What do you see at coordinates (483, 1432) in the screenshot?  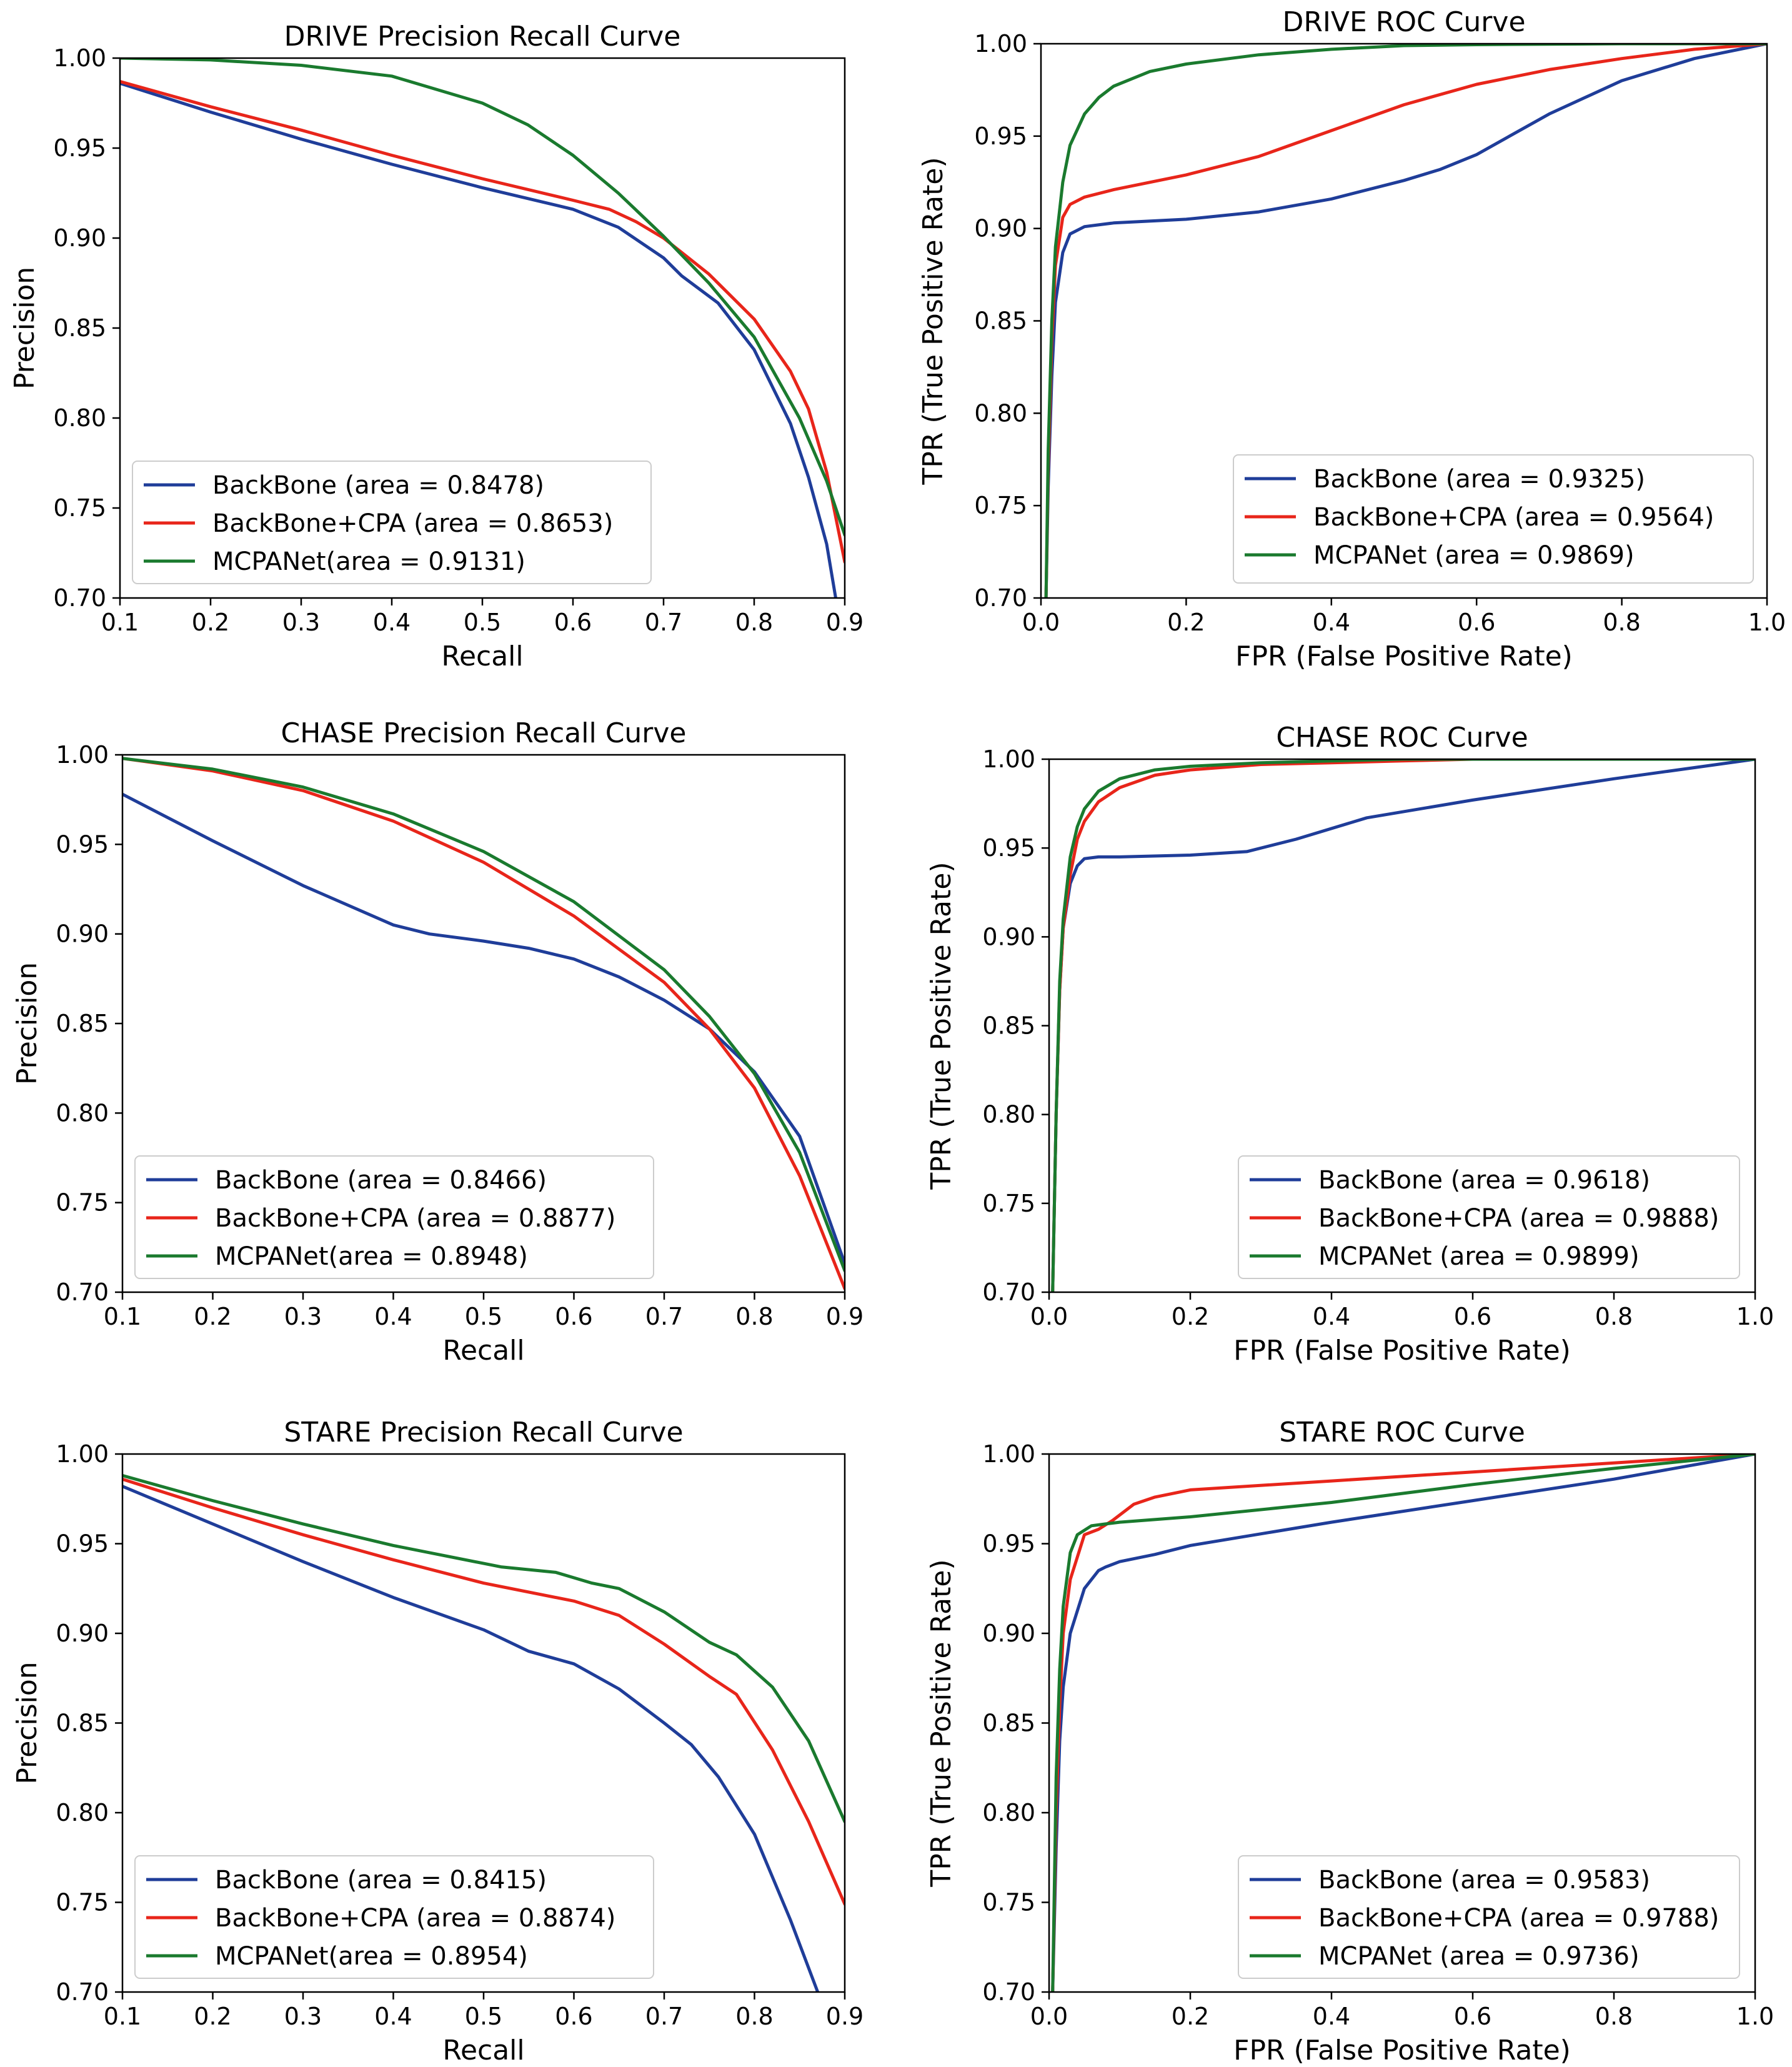 I see `chart-title: STARE Precision Recall Curve` at bounding box center [483, 1432].